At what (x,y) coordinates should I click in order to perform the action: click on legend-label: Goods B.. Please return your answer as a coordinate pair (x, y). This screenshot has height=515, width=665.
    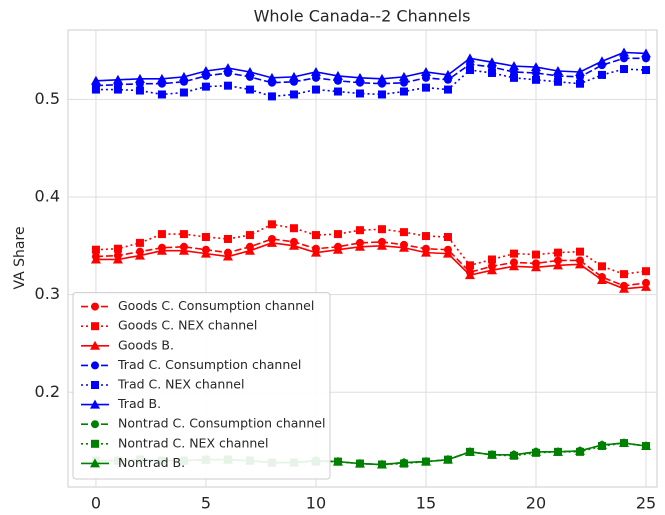
    Looking at the image, I should click on (146, 344).